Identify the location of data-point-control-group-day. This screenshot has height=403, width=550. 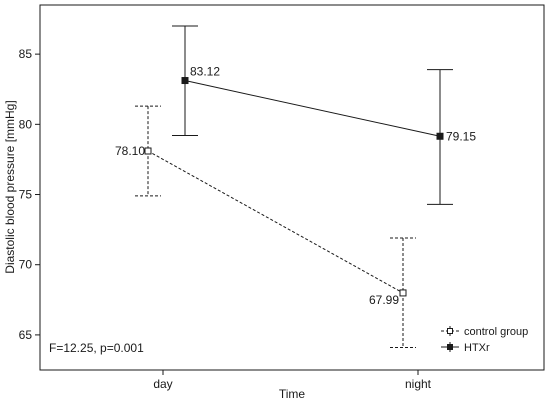
(148, 151).